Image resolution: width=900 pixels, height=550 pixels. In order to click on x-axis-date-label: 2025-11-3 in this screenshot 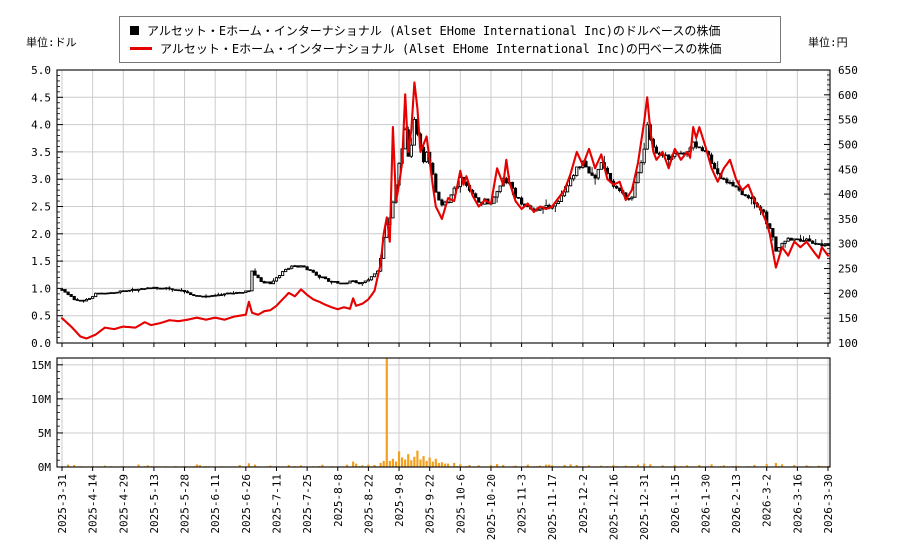, I will do `click(522, 504)`.